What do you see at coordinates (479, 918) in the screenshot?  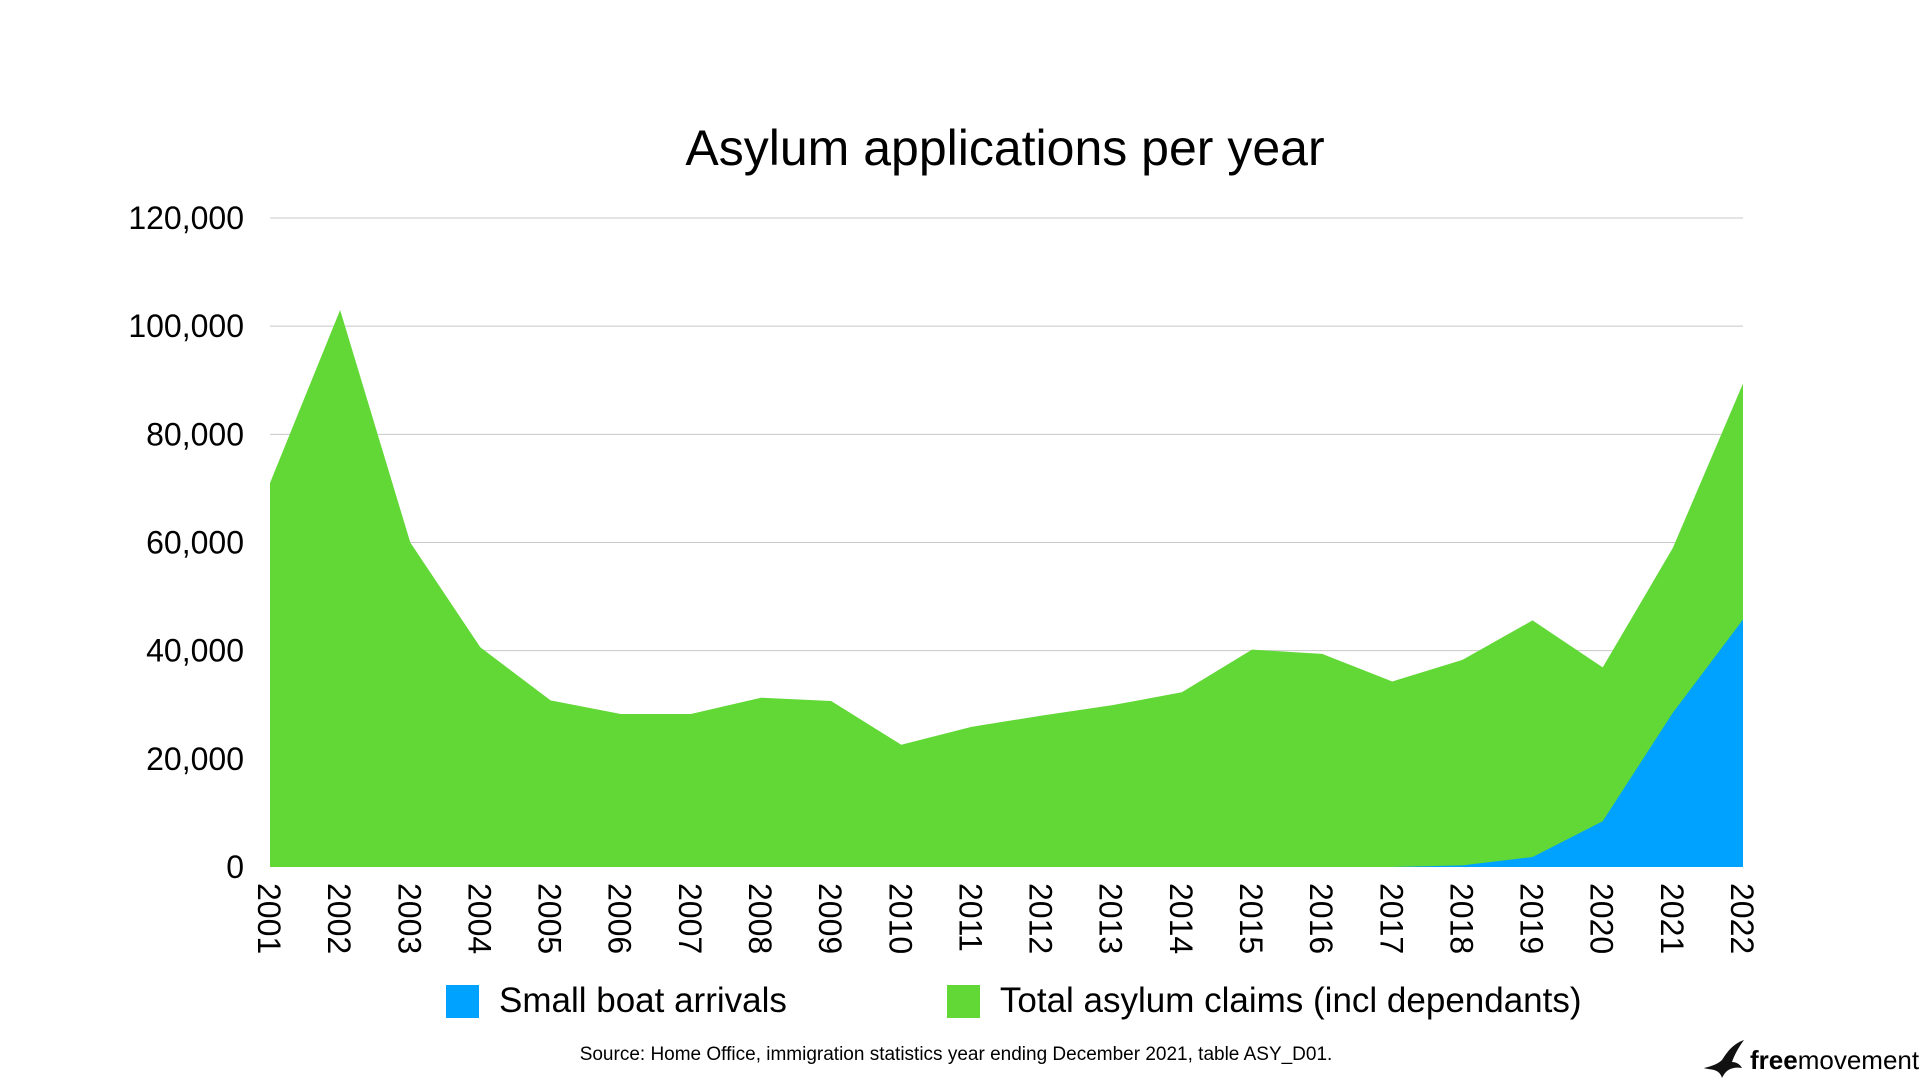 I see `x-tick-label: 2004` at bounding box center [479, 918].